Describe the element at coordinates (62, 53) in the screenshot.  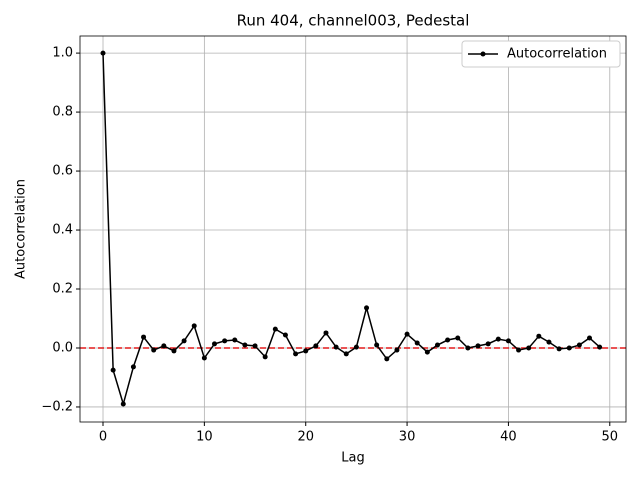
I see `y-tick-label: 1.0` at that location.